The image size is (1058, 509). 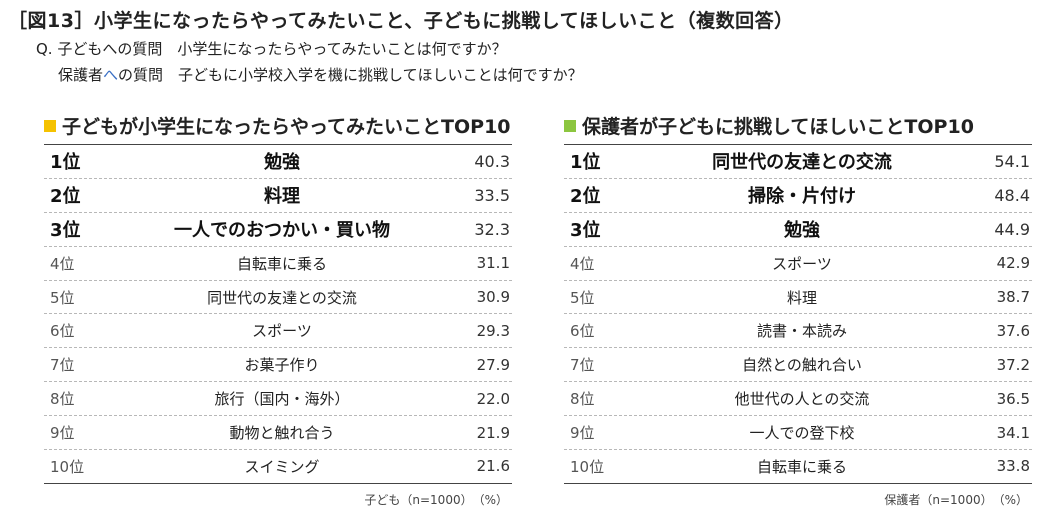 I want to click on item-cell: スイミング, so click(x=282, y=466).